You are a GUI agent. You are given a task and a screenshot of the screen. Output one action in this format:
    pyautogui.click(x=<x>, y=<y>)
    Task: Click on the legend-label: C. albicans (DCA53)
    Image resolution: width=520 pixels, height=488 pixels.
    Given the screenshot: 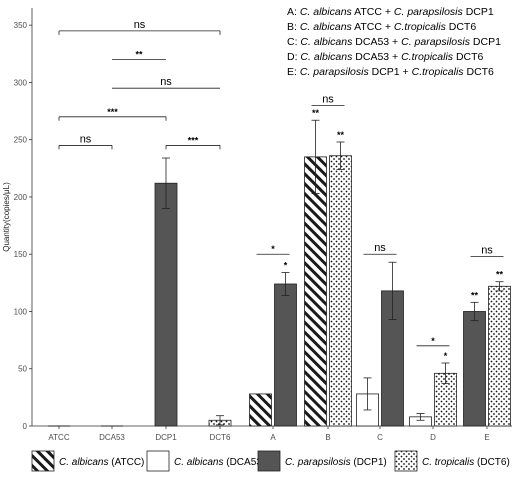 What is the action you would take?
    pyautogui.click(x=219, y=462)
    